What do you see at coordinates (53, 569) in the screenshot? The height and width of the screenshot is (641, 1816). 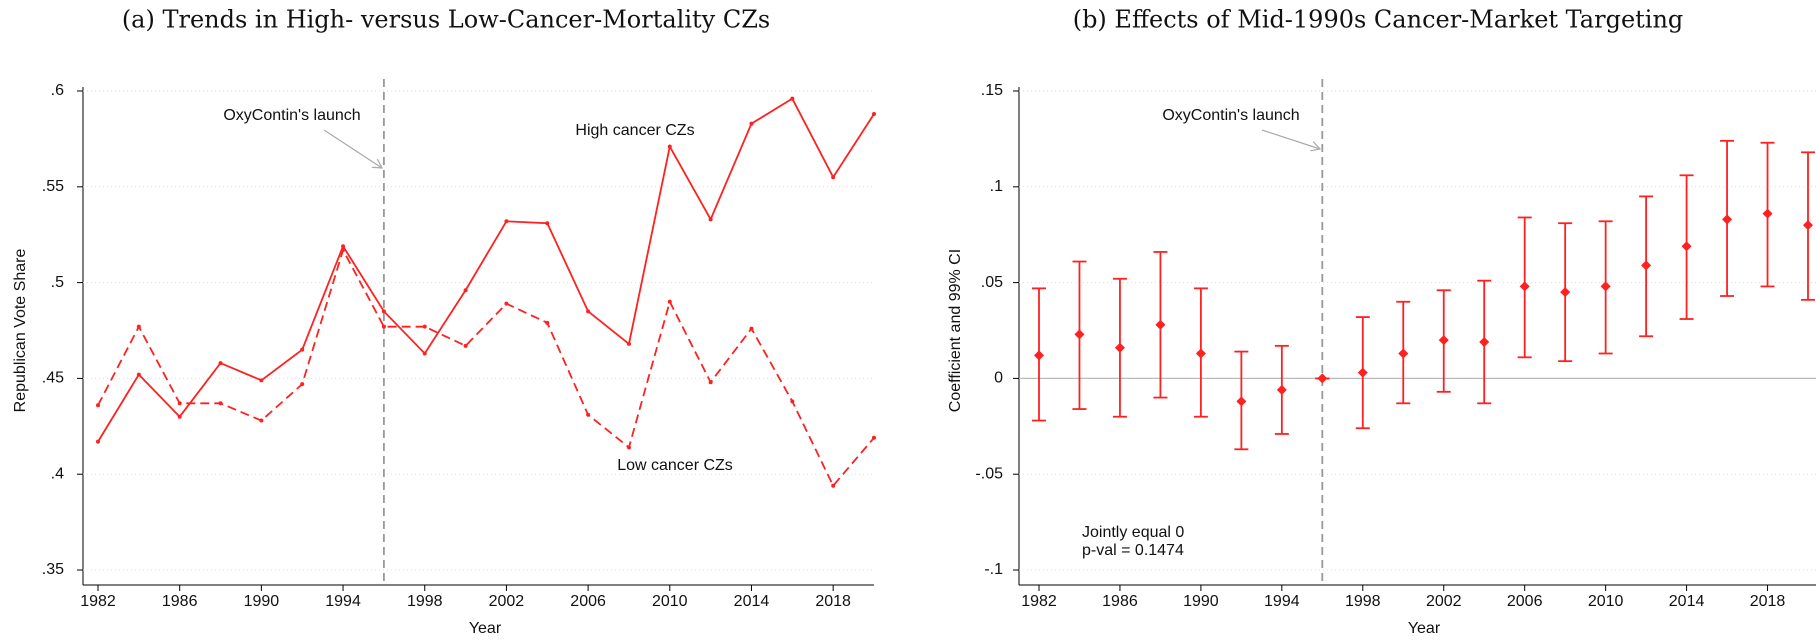 I see `y-tick-label: .35` at bounding box center [53, 569].